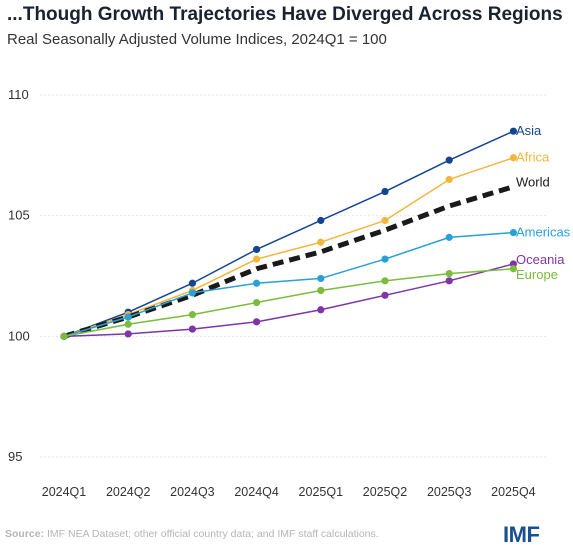 The width and height of the screenshot is (573, 553). What do you see at coordinates (18, 94) in the screenshot?
I see `y-tick-label: 110` at bounding box center [18, 94].